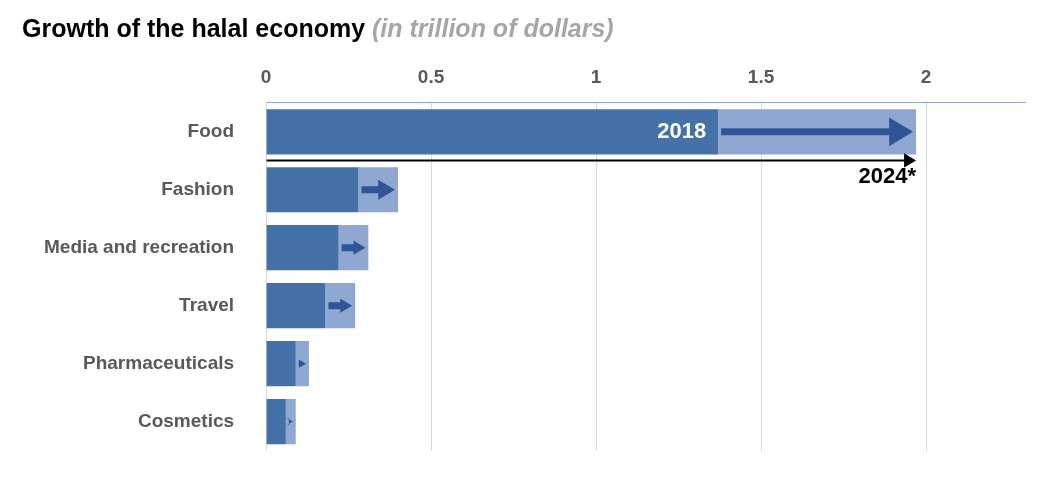 The width and height of the screenshot is (1049, 486). What do you see at coordinates (186, 420) in the screenshot?
I see `y-tick-label: Cosmetics` at bounding box center [186, 420].